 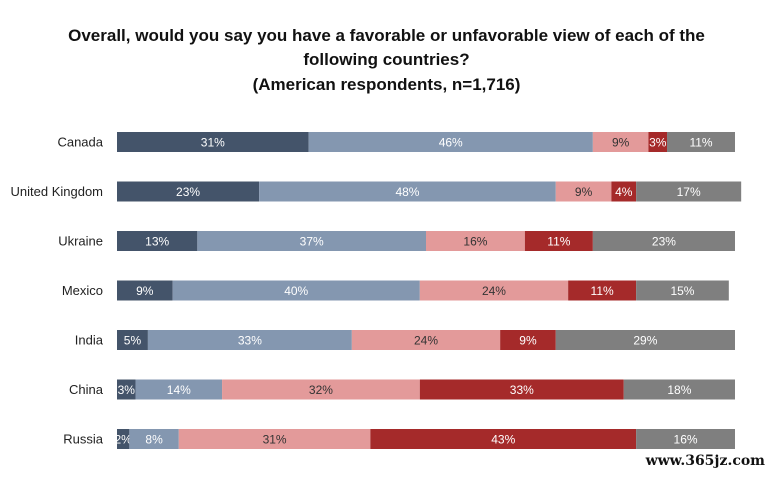 I want to click on data-label-canada-3: 9%, so click(x=621, y=143).